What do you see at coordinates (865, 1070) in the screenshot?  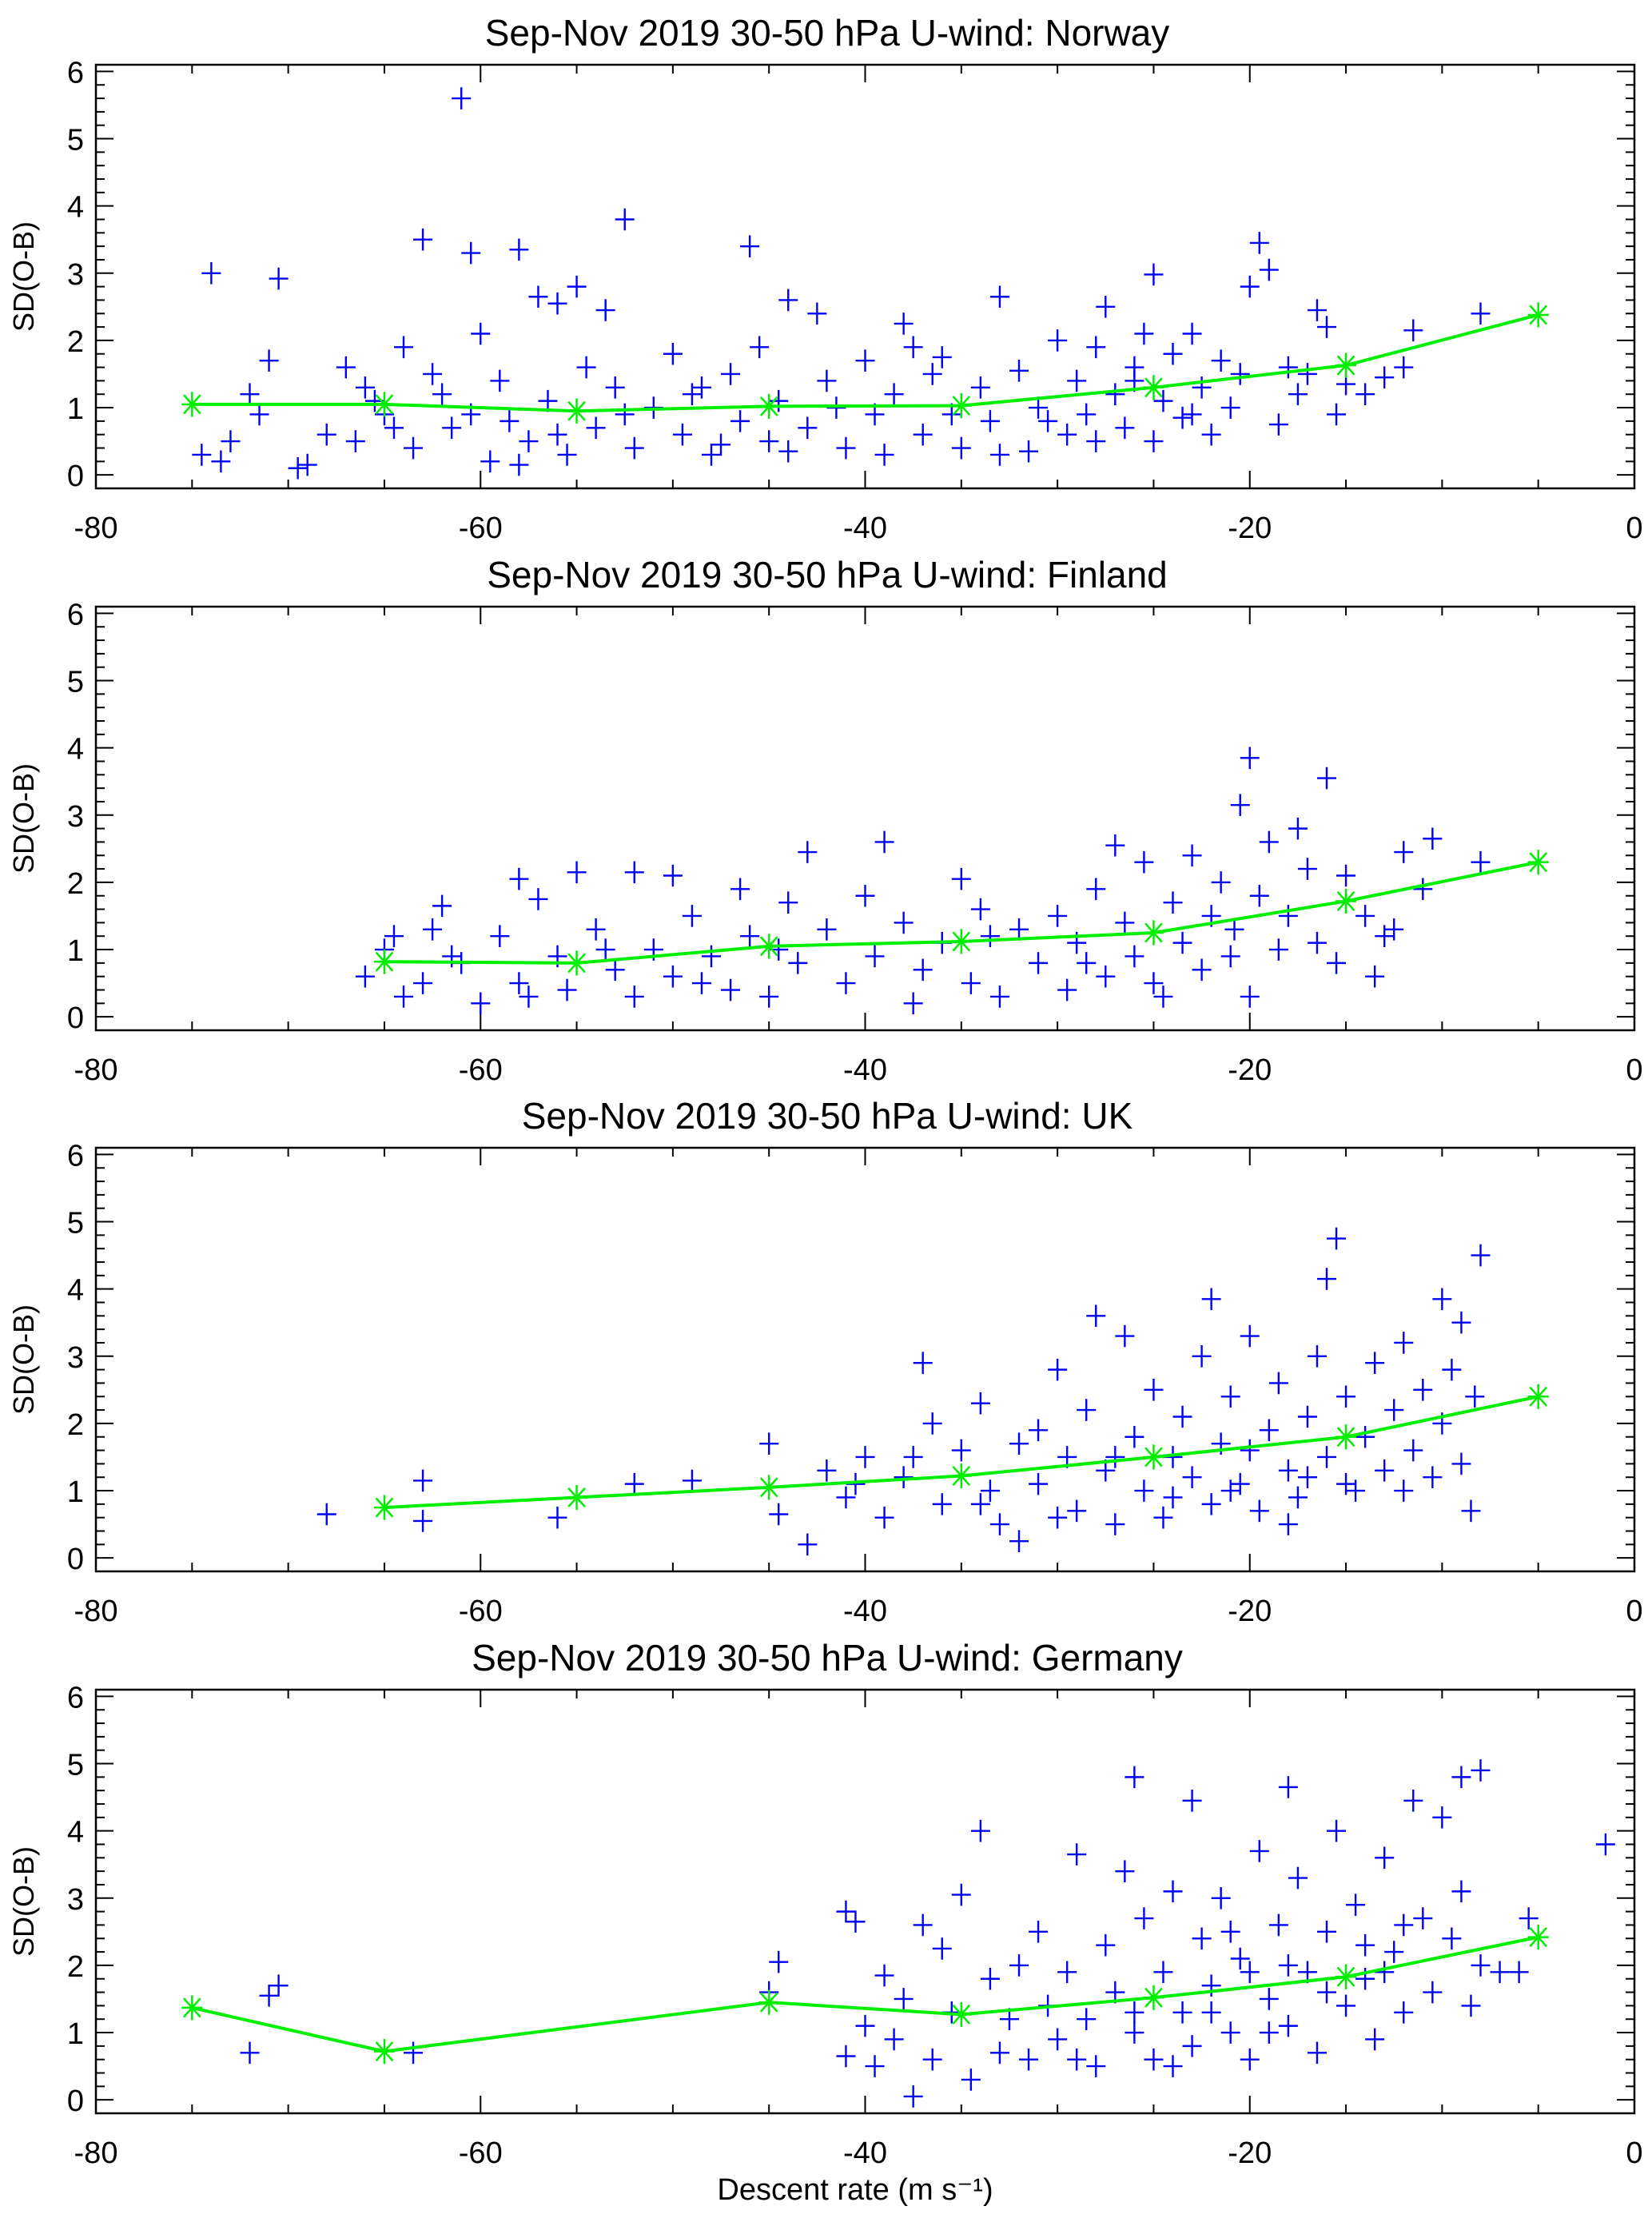 I see `x-tick-label: -40` at bounding box center [865, 1070].